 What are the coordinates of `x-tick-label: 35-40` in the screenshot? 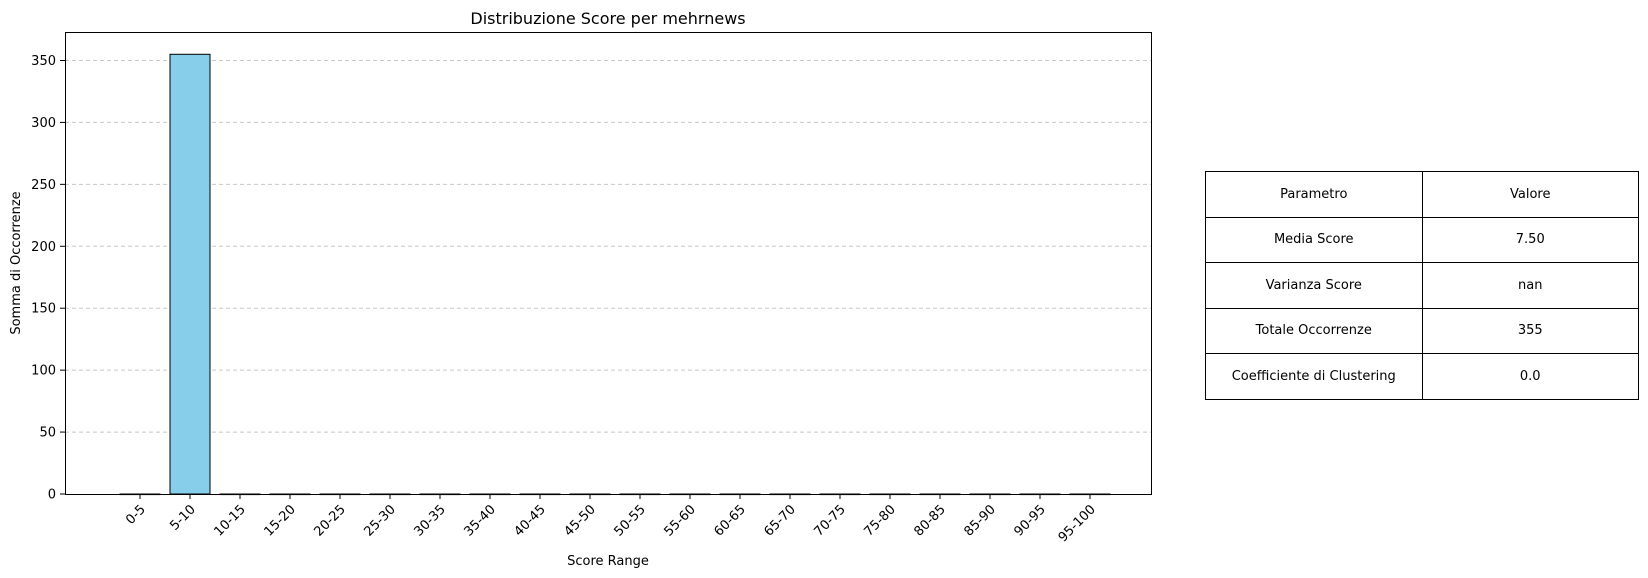 It's located at (480, 520).